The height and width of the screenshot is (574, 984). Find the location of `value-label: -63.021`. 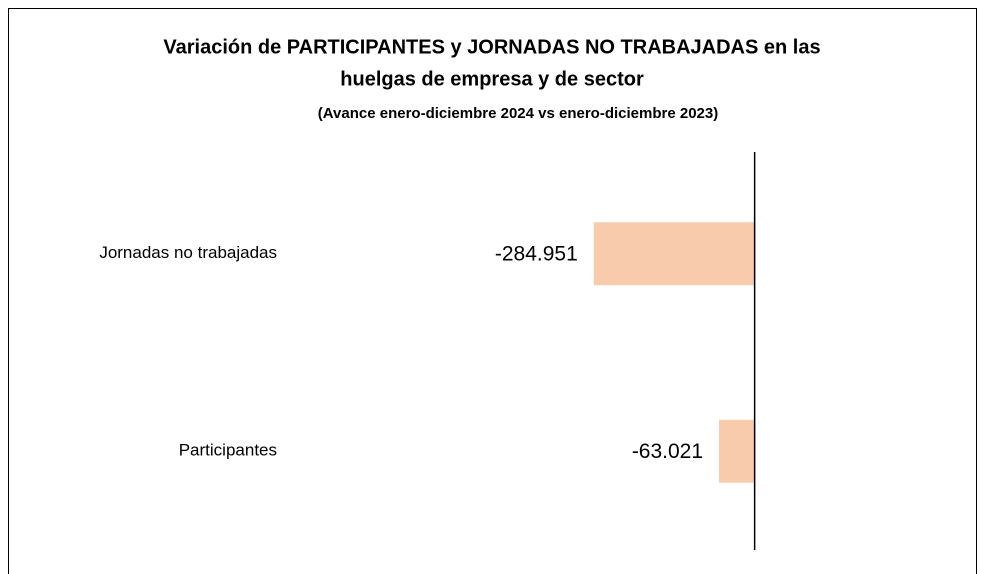

value-label: -63.021 is located at coordinates (667, 451).